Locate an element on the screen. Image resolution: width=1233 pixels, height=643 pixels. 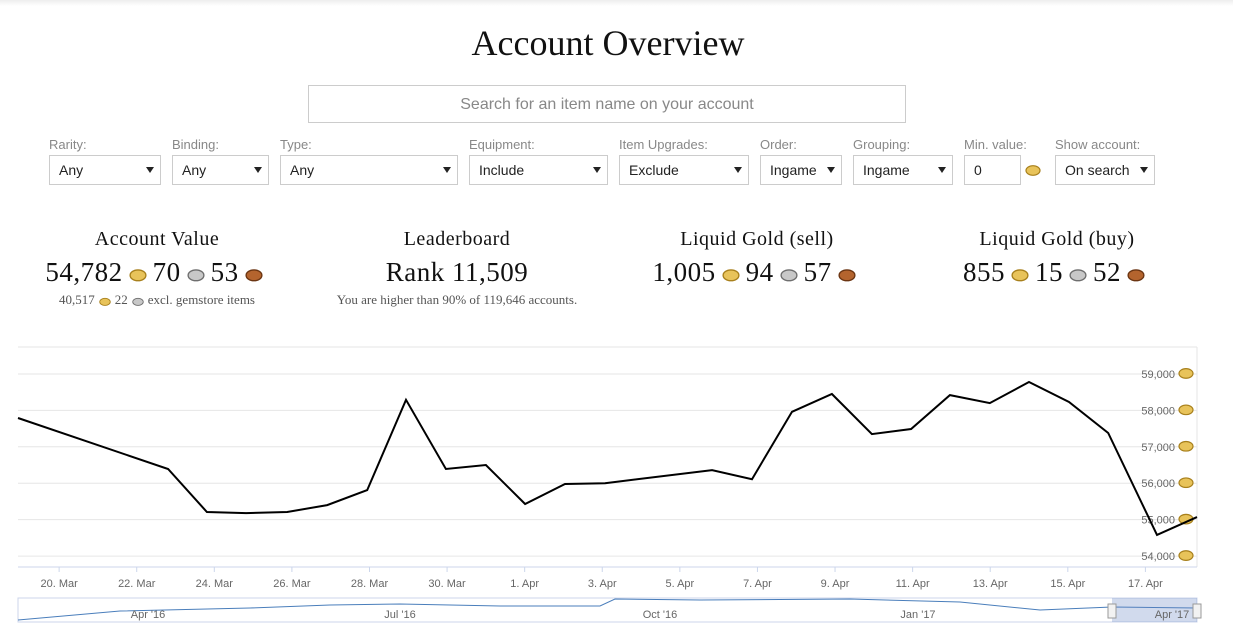
filter-select: Exclude is located at coordinates (684, 170).